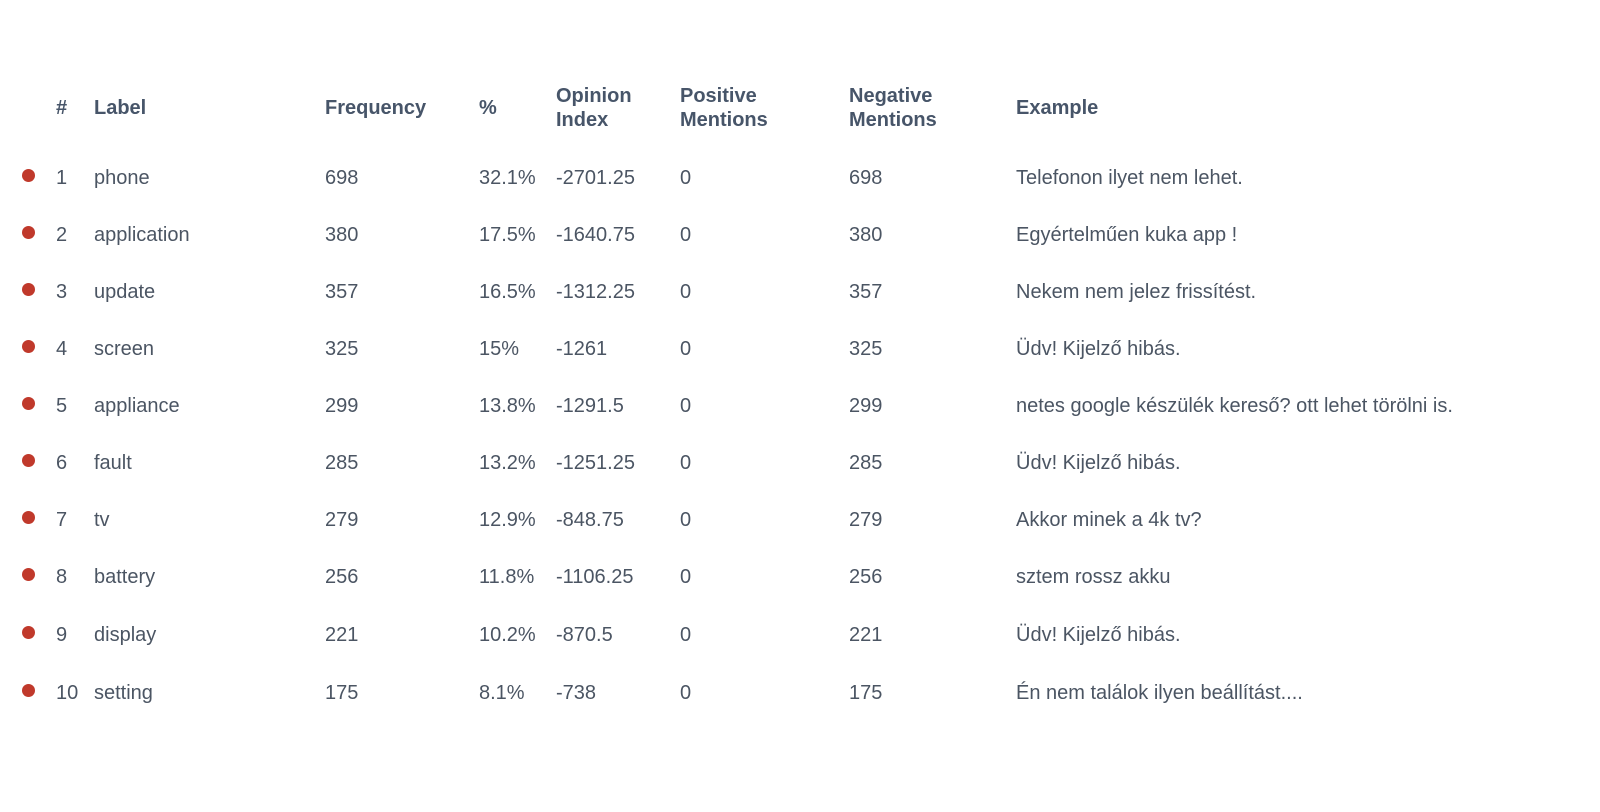 The image size is (1600, 812). Describe the element at coordinates (866, 520) in the screenshot. I see `cell-negative: 279` at that location.